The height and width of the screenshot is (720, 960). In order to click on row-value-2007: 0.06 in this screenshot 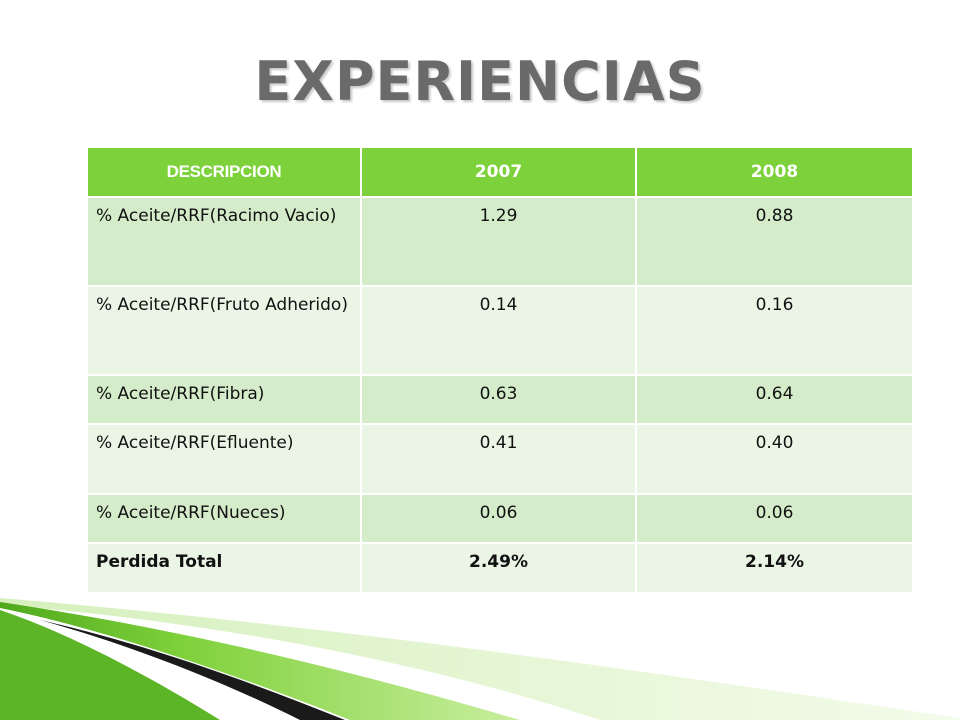, I will do `click(499, 518)`.